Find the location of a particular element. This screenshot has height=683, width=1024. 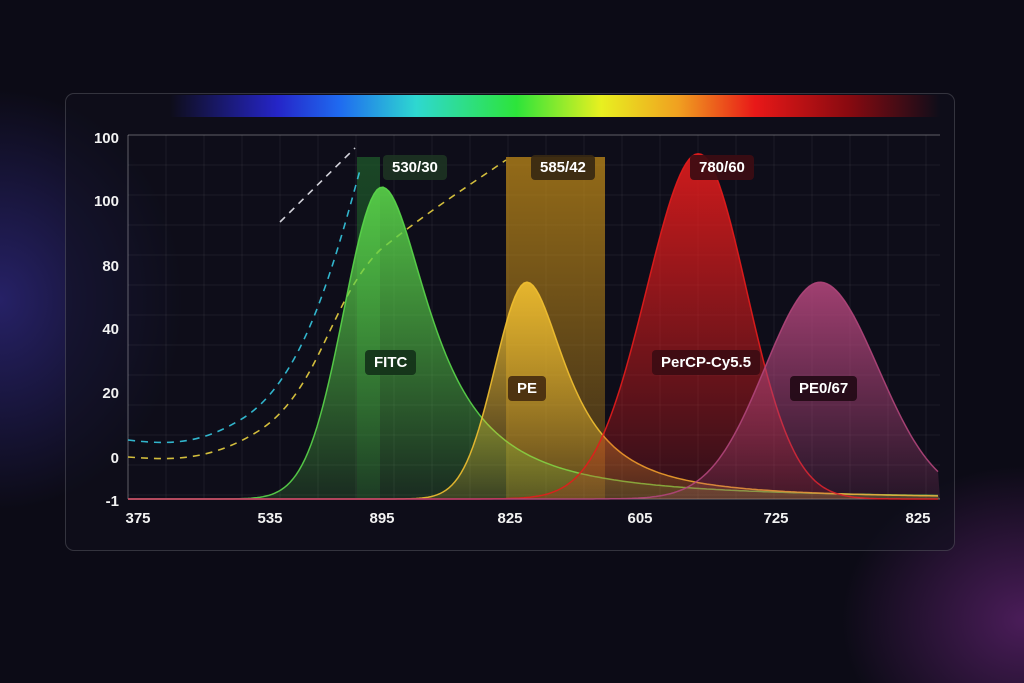

filter-band-label-530/30: 530/30 is located at coordinates (415, 167).